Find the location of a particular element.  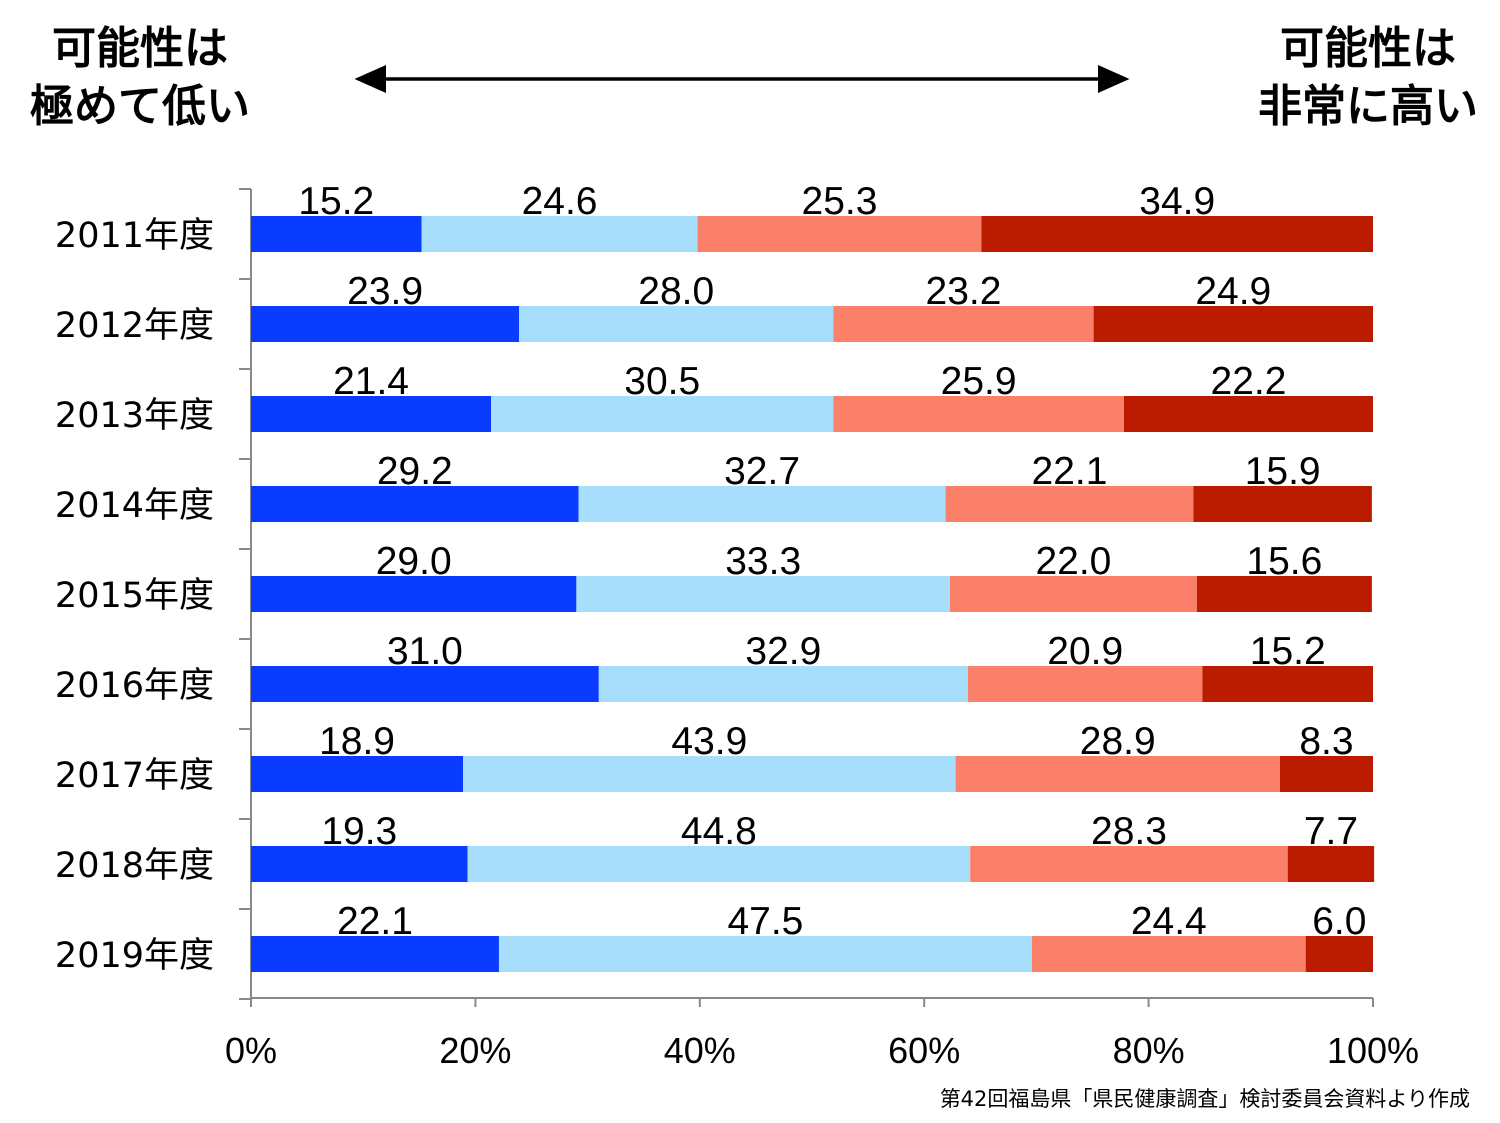

value-label: 22.2 is located at coordinates (1249, 381).